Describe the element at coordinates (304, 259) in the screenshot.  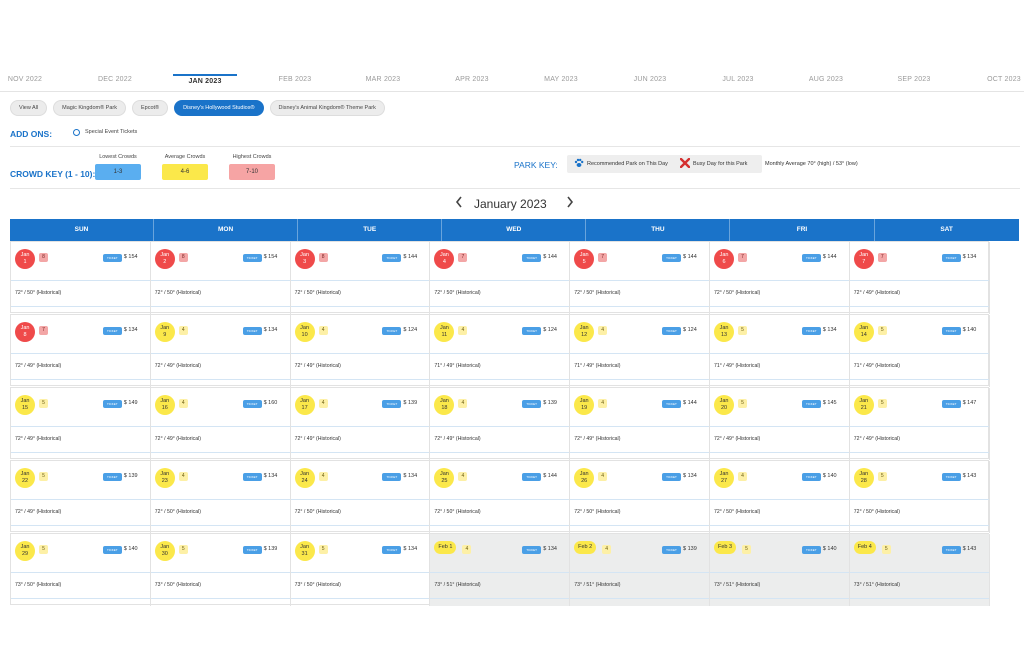
I see `date-badge: Jan 3` at that location.